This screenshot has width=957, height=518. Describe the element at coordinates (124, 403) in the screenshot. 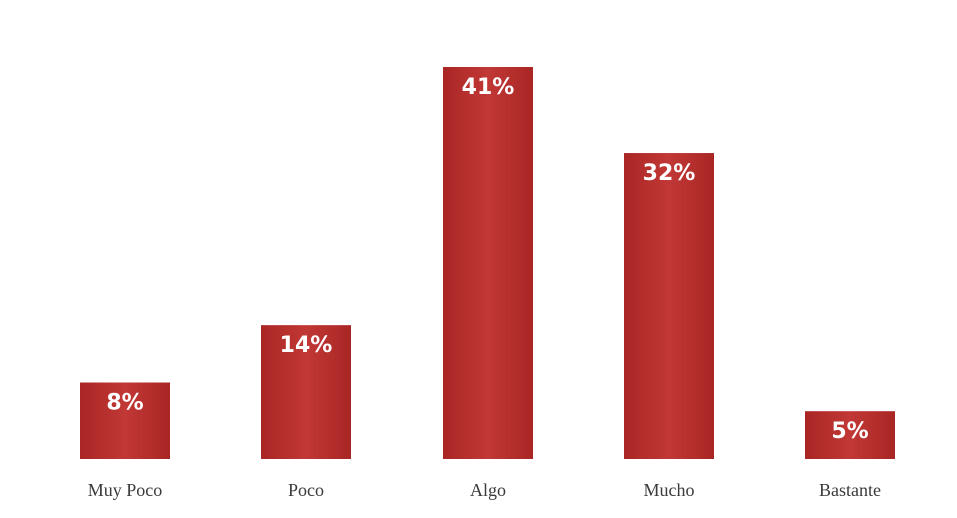

I see `data-label: 8%` at that location.